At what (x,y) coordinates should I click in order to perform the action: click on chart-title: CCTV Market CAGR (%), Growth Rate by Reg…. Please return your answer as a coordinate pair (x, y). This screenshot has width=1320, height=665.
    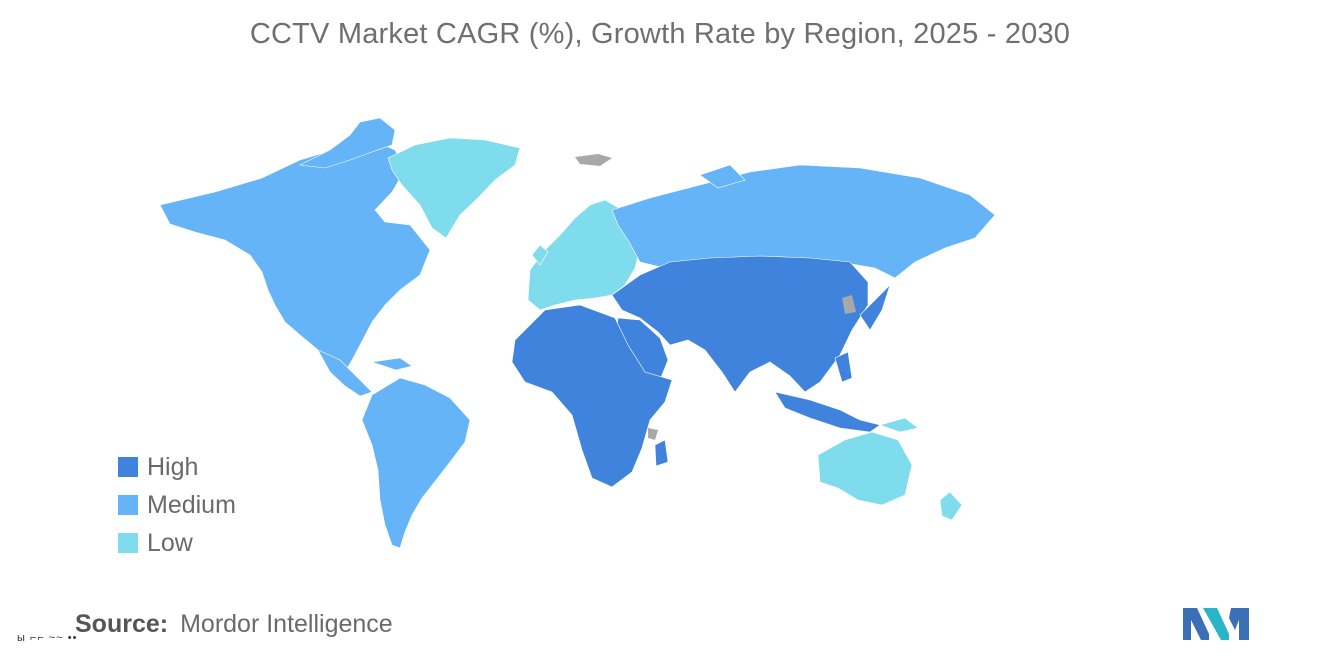
    Looking at the image, I should click on (660, 34).